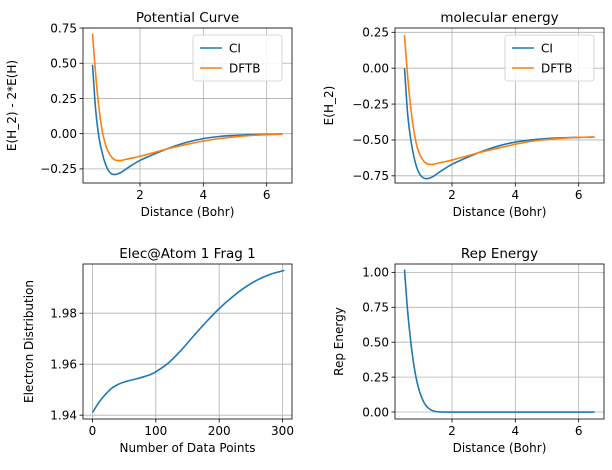 Image resolution: width=612 pixels, height=470 pixels. Describe the element at coordinates (93, 431) in the screenshot. I see `x-tick-label: 0` at that location.